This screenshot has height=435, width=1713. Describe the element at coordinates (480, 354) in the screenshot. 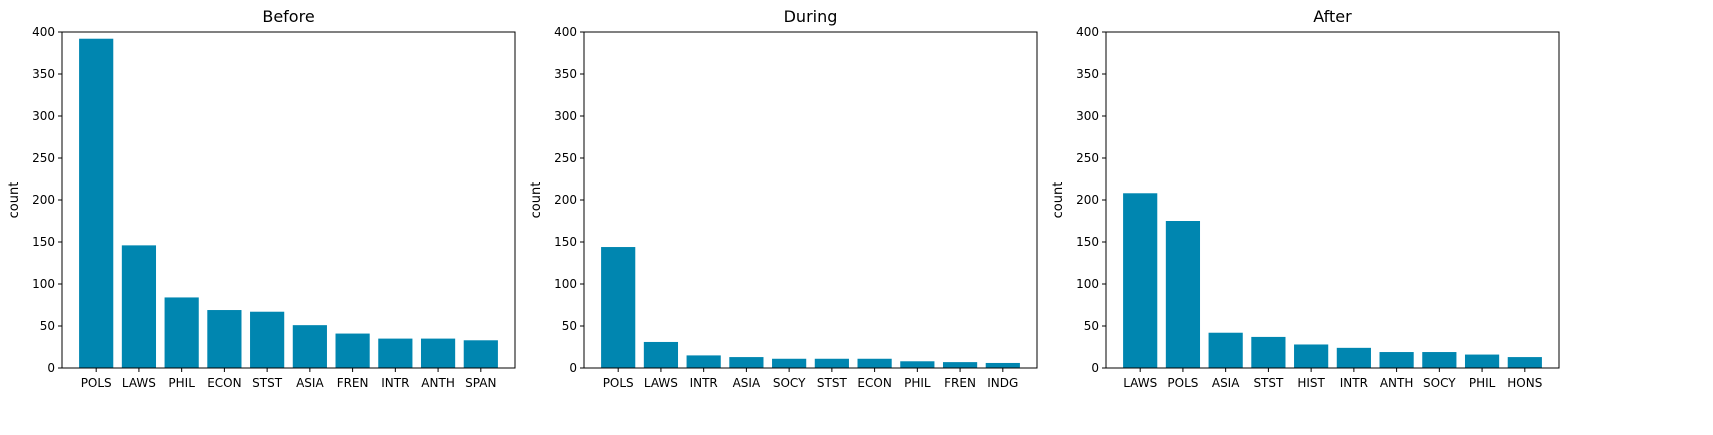

I see `bar-span` at that location.